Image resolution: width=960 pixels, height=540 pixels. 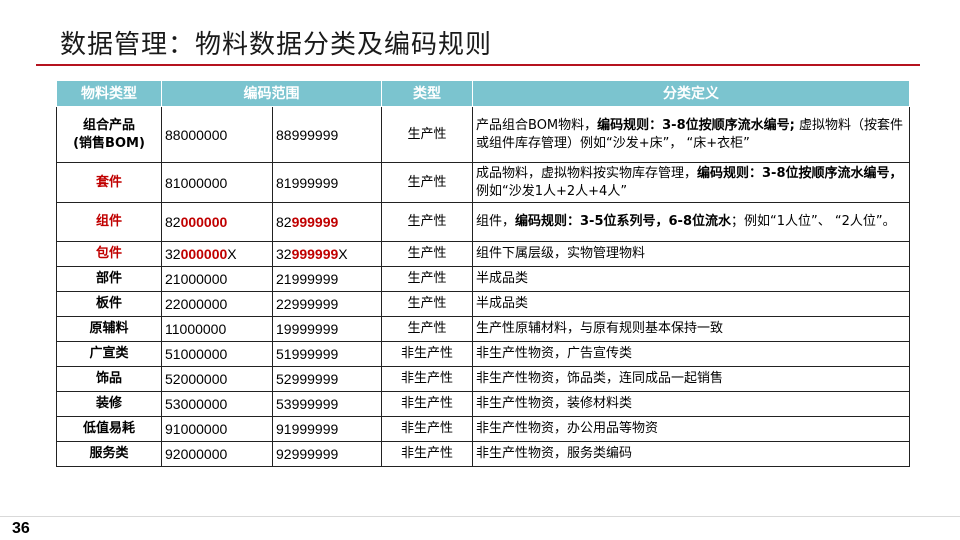 What do you see at coordinates (478, 65) in the screenshot?
I see `title-divider` at bounding box center [478, 65].